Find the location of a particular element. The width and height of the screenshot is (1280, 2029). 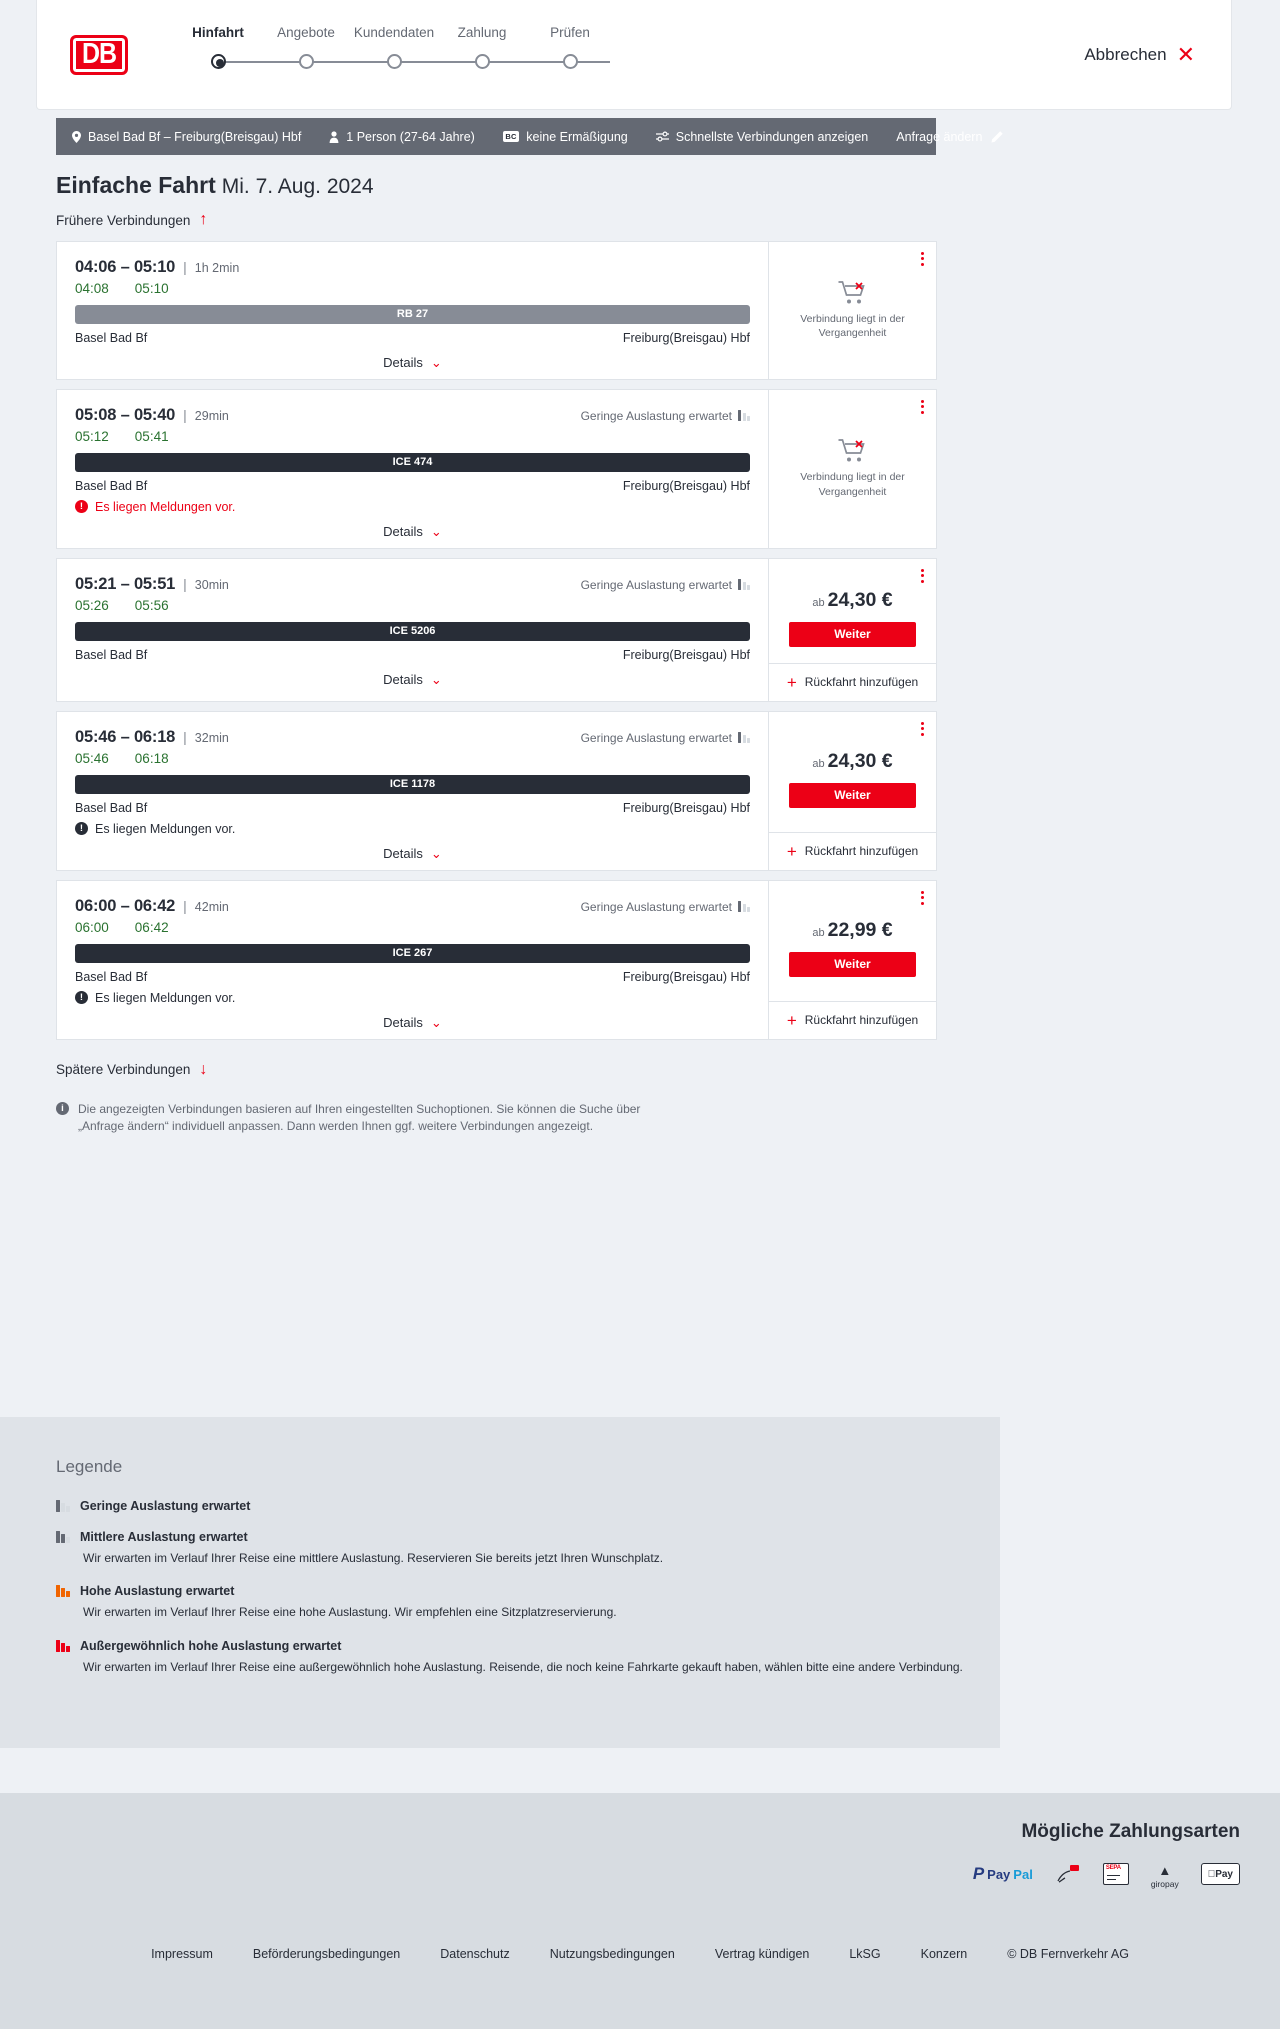

legend-label: Außergewöhnlich hohe Auslastung erwartet is located at coordinates (211, 1645).